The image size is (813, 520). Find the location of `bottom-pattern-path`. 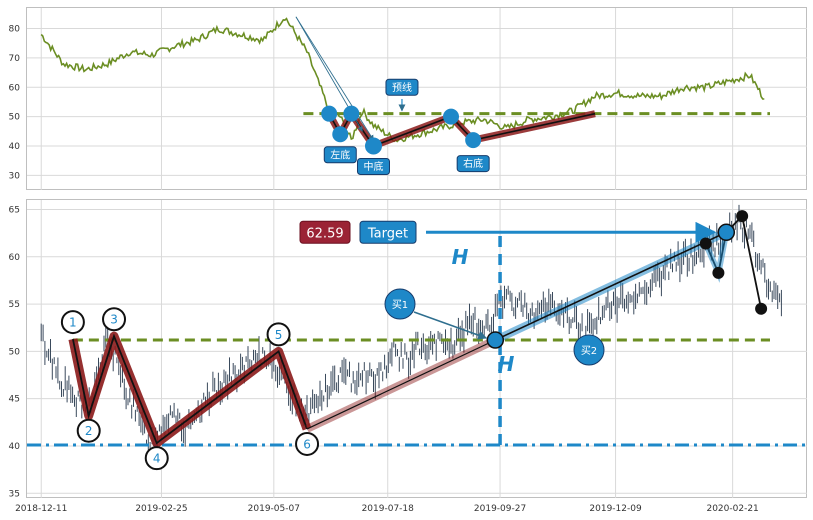

bottom-pattern-path is located at coordinates (283, 389).